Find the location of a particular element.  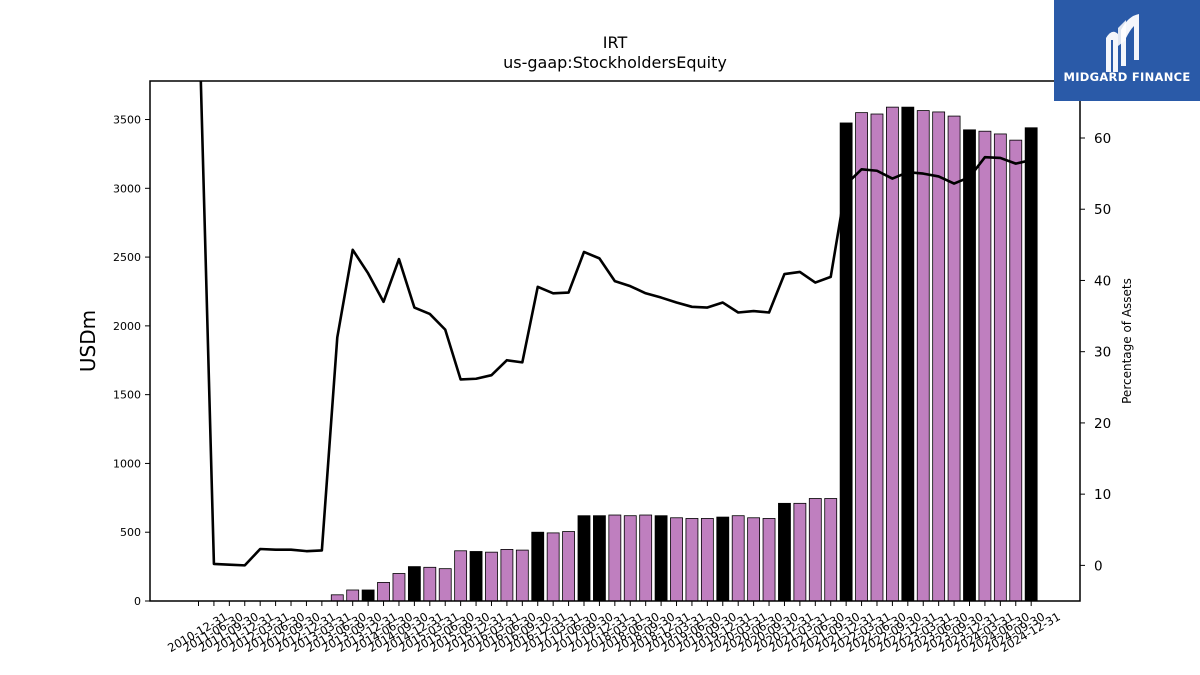

logo-text: MIDGARD FINANCE is located at coordinates (1127, 77).